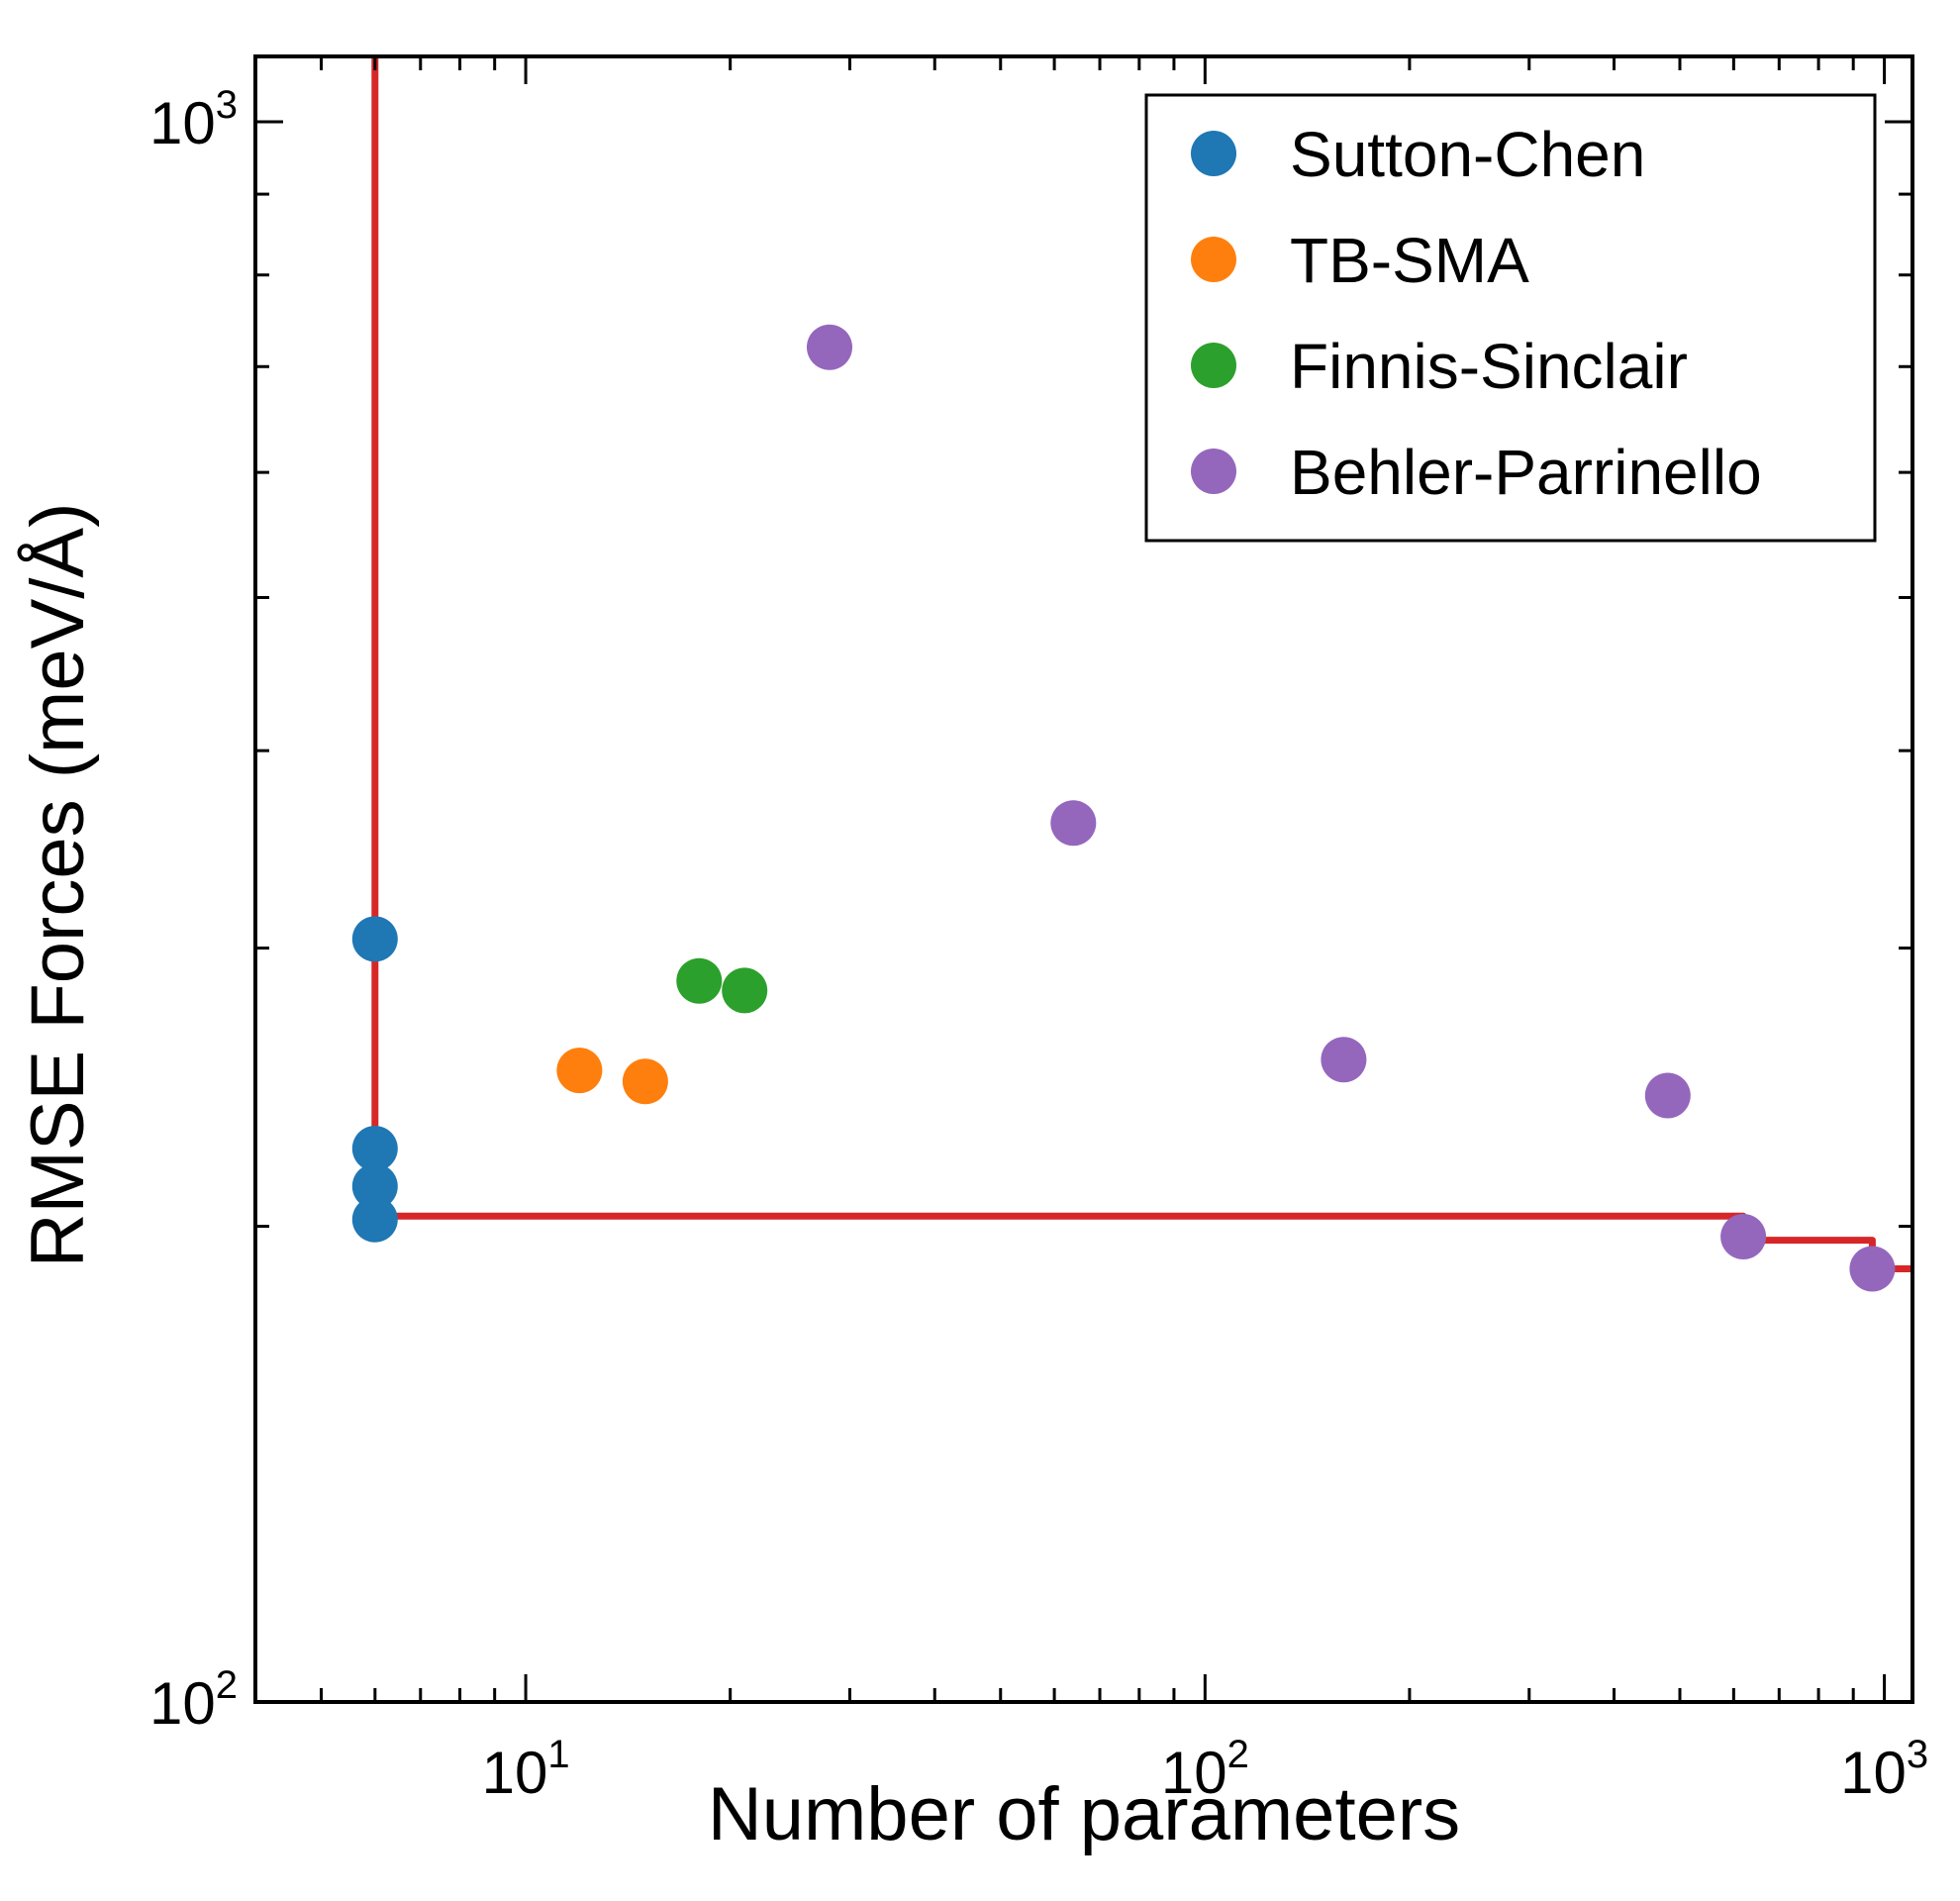 The width and height of the screenshot is (1960, 1901). What do you see at coordinates (193, 119) in the screenshot?
I see `y-tick-label: 10³` at bounding box center [193, 119].